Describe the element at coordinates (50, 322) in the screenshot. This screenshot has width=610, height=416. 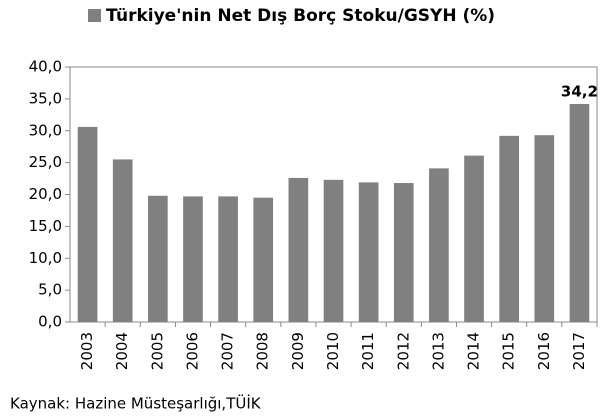
I see `y-tick-label: 0,0` at that location.